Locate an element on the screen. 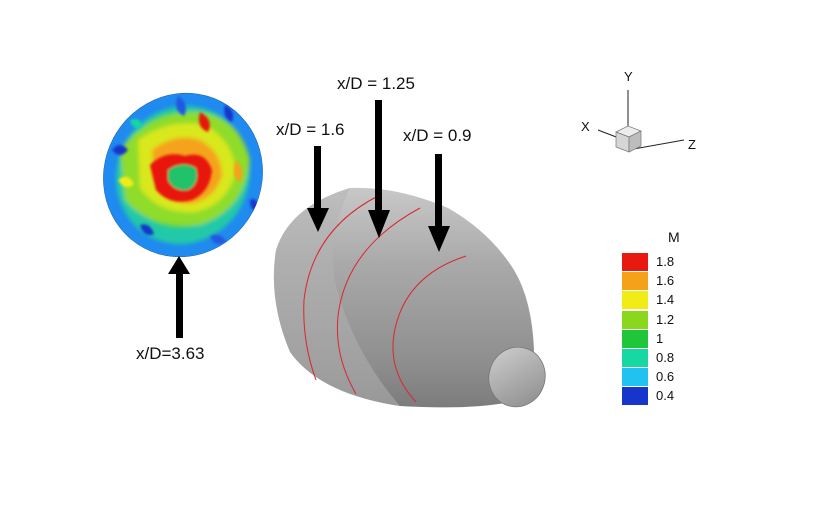 The height and width of the screenshot is (526, 837). arrow-station-b is located at coordinates (379, 169).